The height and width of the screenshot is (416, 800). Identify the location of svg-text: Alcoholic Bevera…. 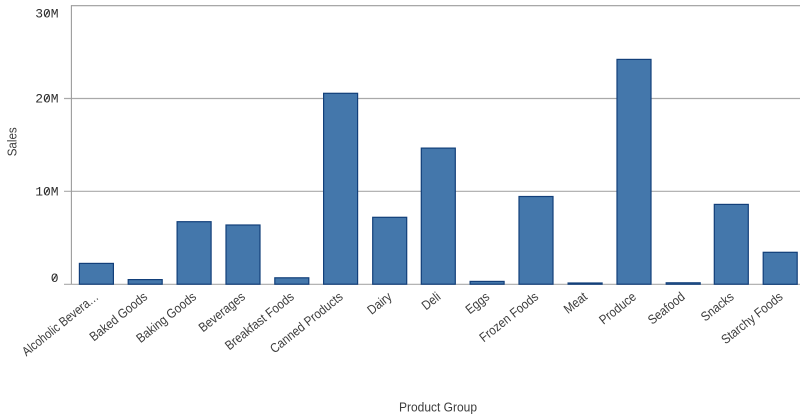
(60, 324).